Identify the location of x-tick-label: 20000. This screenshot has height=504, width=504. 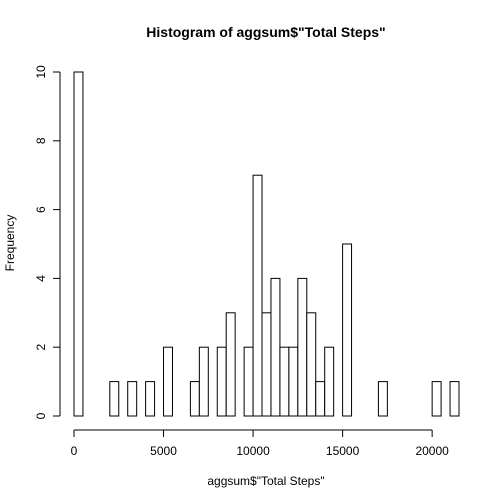
(432, 451).